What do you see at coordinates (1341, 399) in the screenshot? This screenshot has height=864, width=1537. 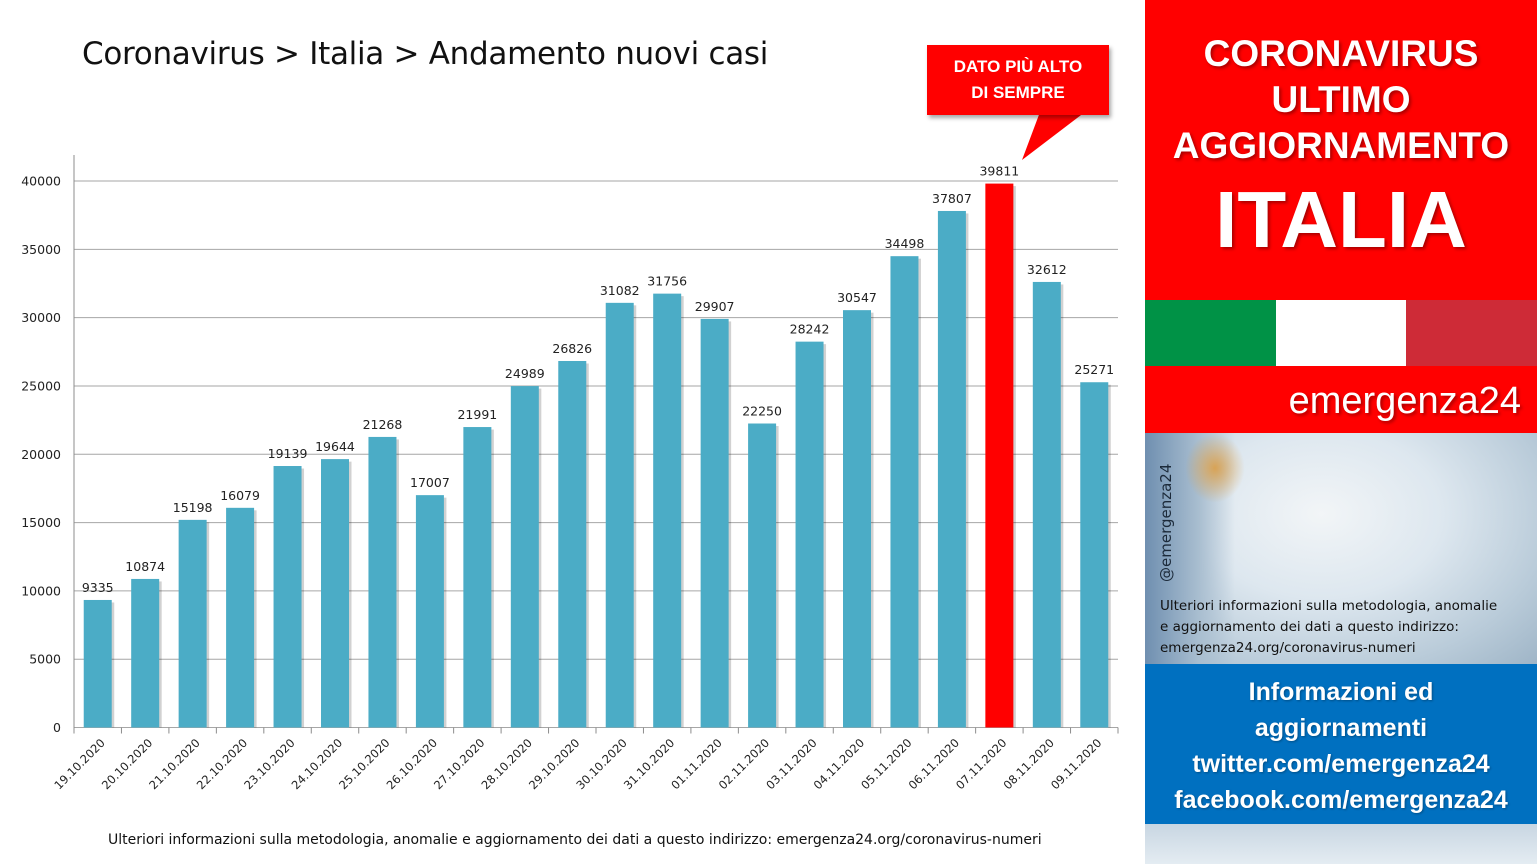 I see `brand-name: emergenza24` at bounding box center [1341, 399].